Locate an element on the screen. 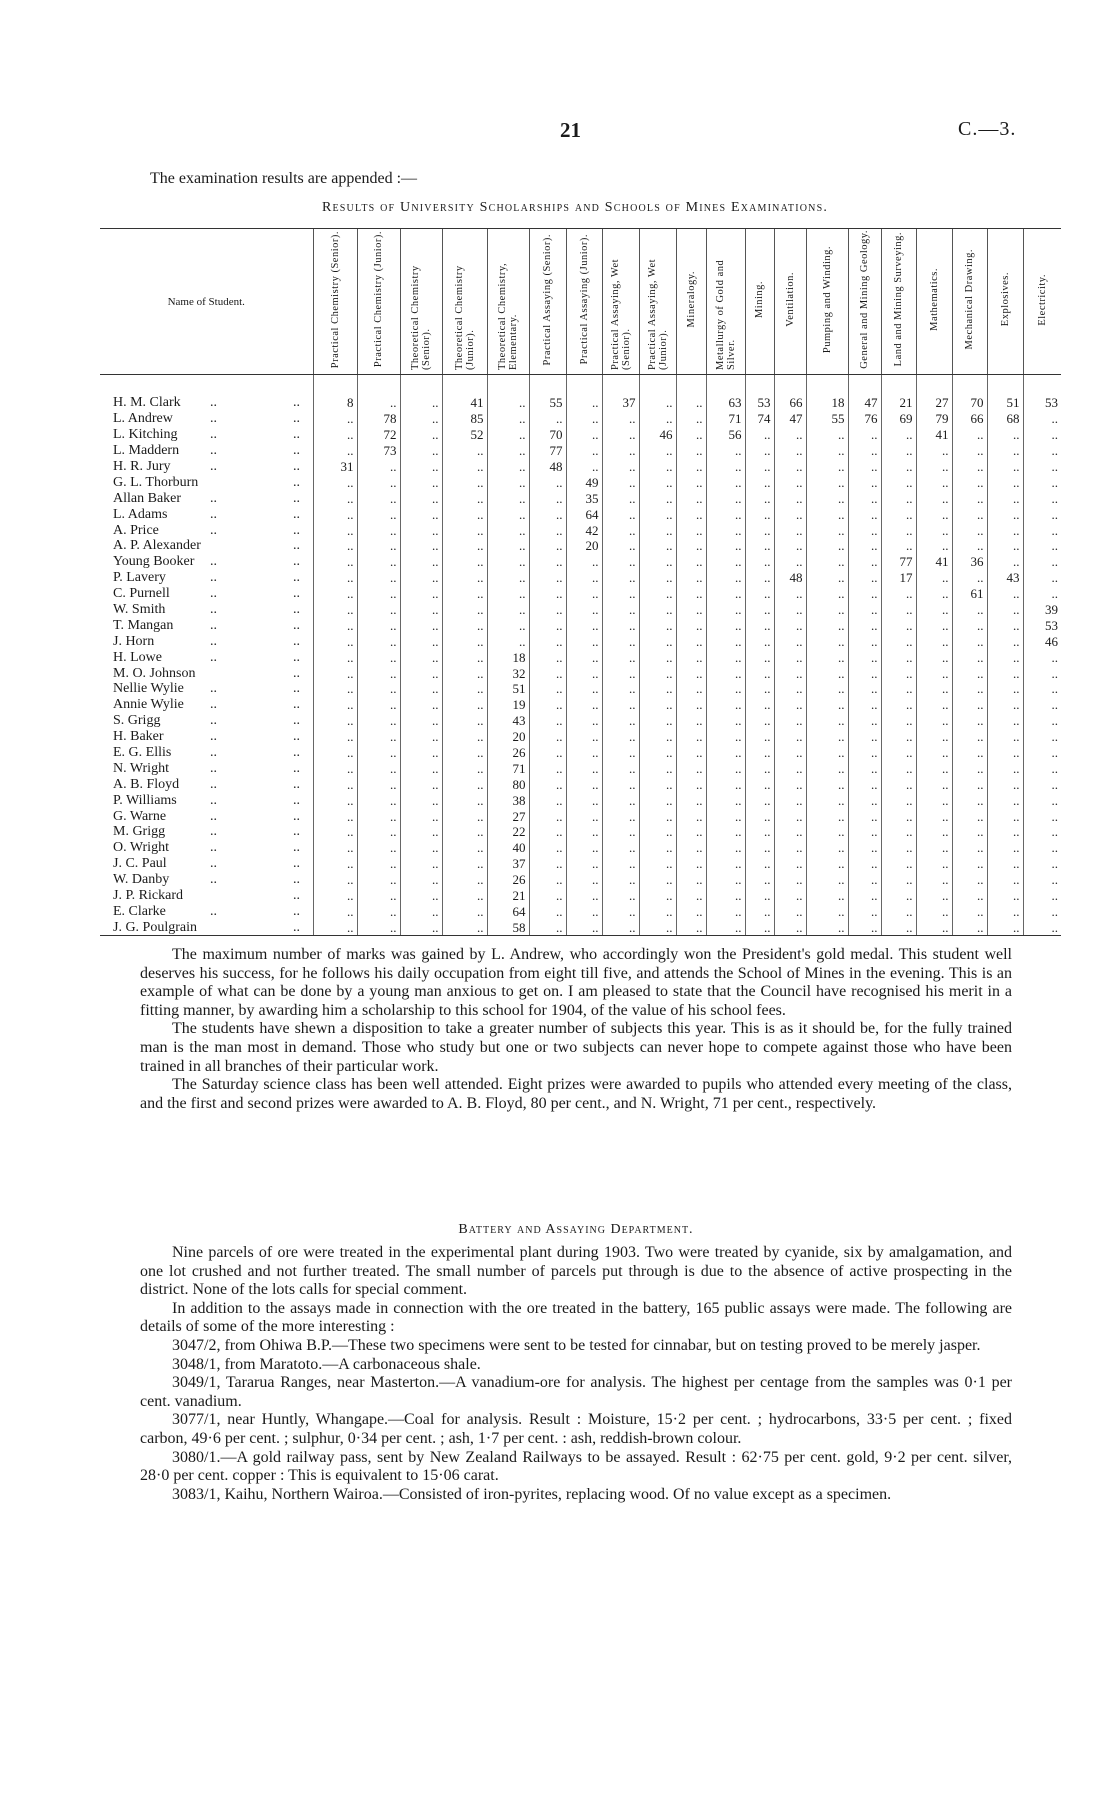 The height and width of the screenshot is (1800, 1114). mark-cell: 37 is located at coordinates (507, 863).